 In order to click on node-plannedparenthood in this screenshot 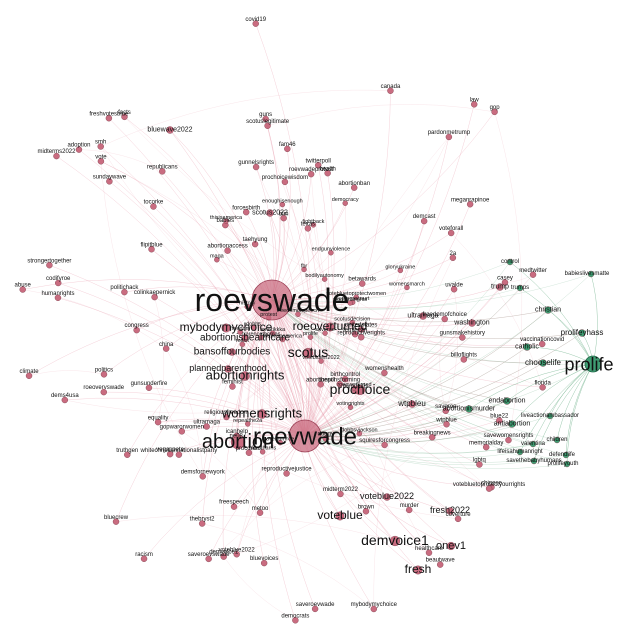, I will do `click(228, 369)`.